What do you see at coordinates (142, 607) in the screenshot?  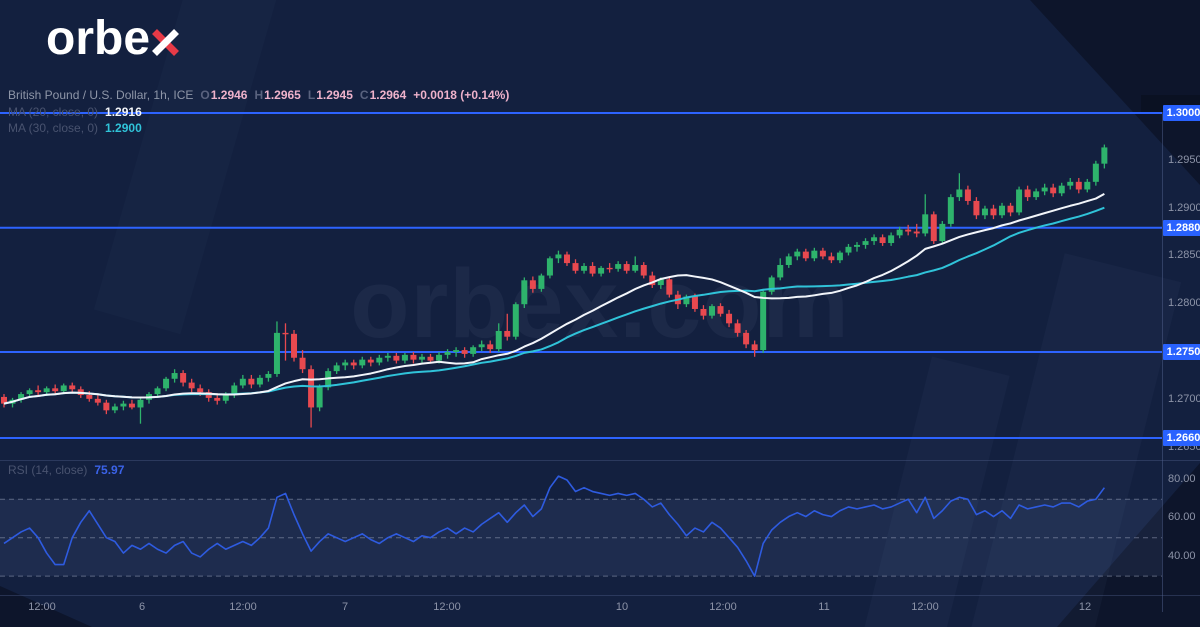 I see `time-tick-label: 6` at bounding box center [142, 607].